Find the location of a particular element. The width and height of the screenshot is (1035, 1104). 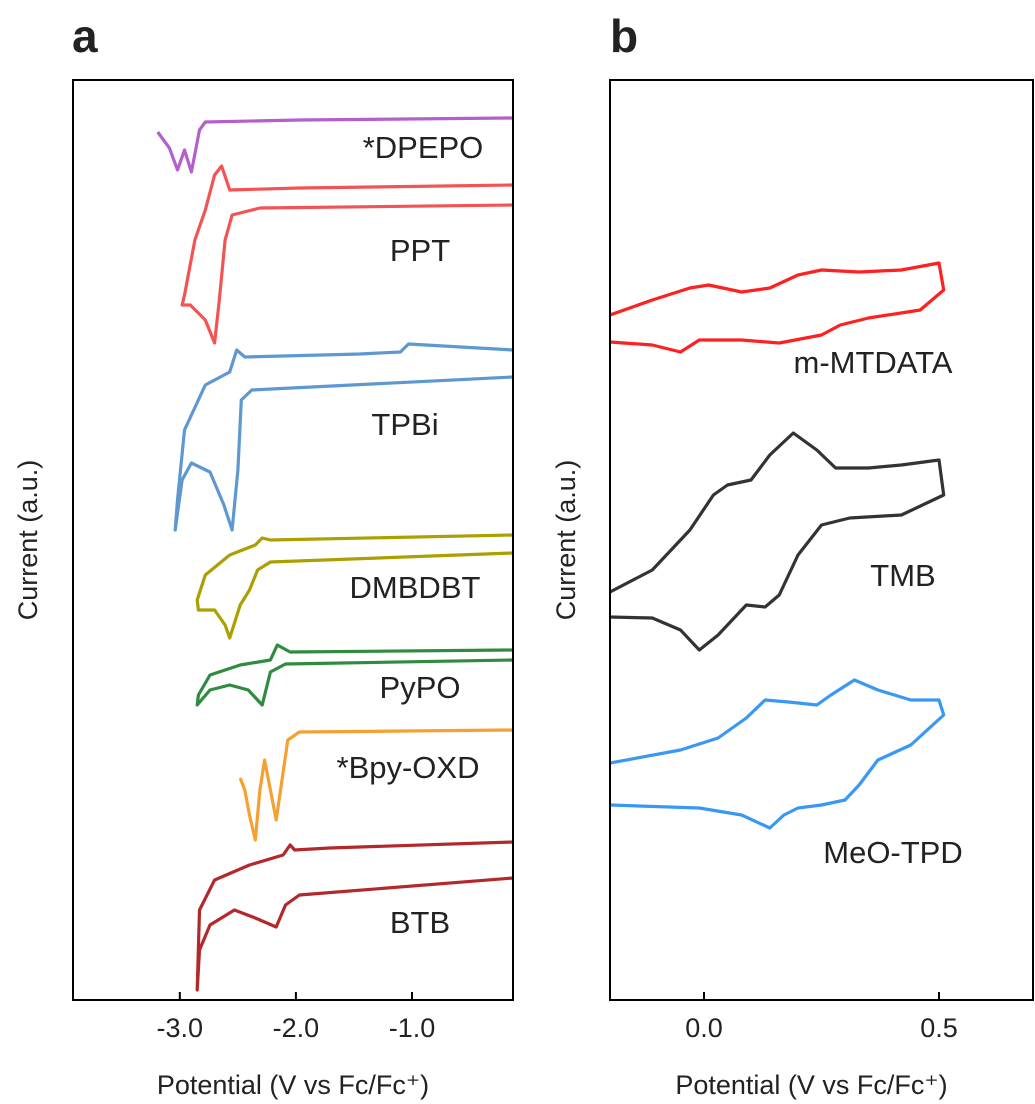

curve-label: DMBDBT is located at coordinates (415, 587).